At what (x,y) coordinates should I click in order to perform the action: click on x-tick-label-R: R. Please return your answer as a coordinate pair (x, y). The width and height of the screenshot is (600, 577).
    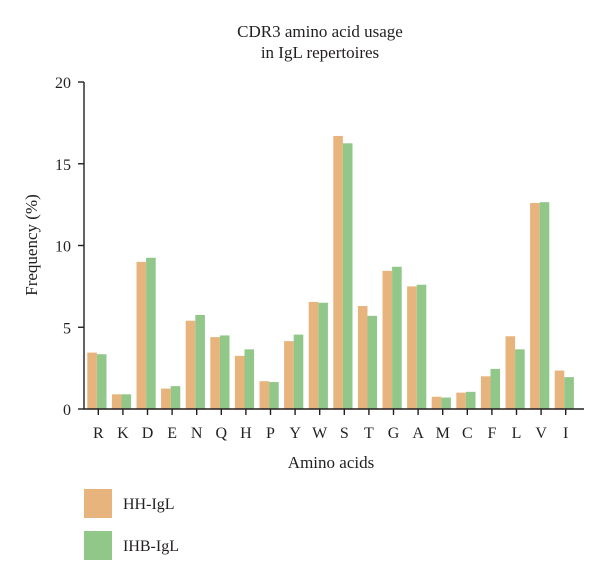
    Looking at the image, I should click on (98, 433).